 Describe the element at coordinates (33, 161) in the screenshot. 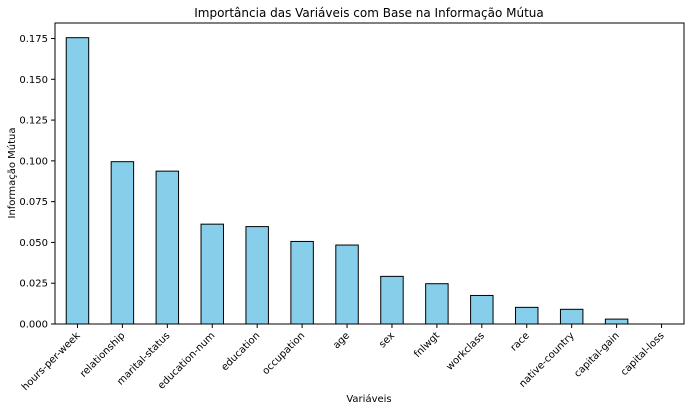

I see `y-tick-label: 0.100` at that location.